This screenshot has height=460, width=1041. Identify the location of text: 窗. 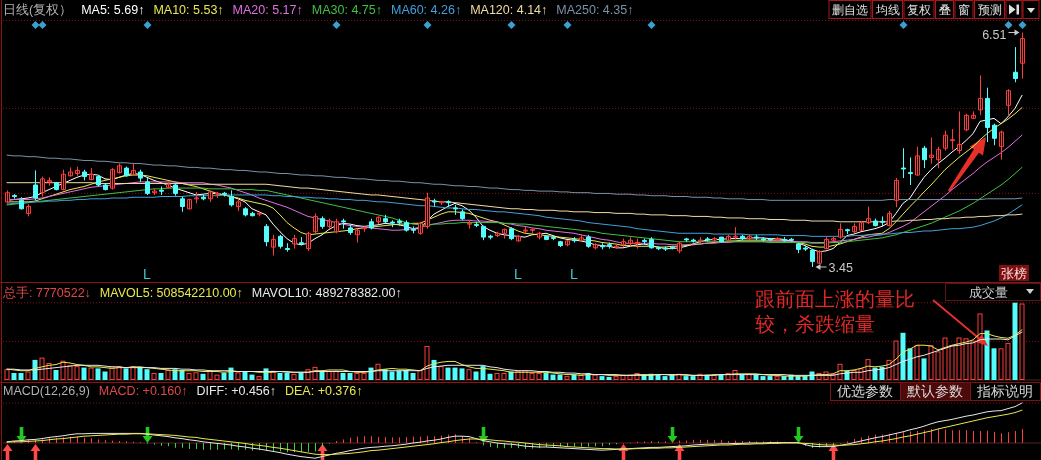
(964, 10).